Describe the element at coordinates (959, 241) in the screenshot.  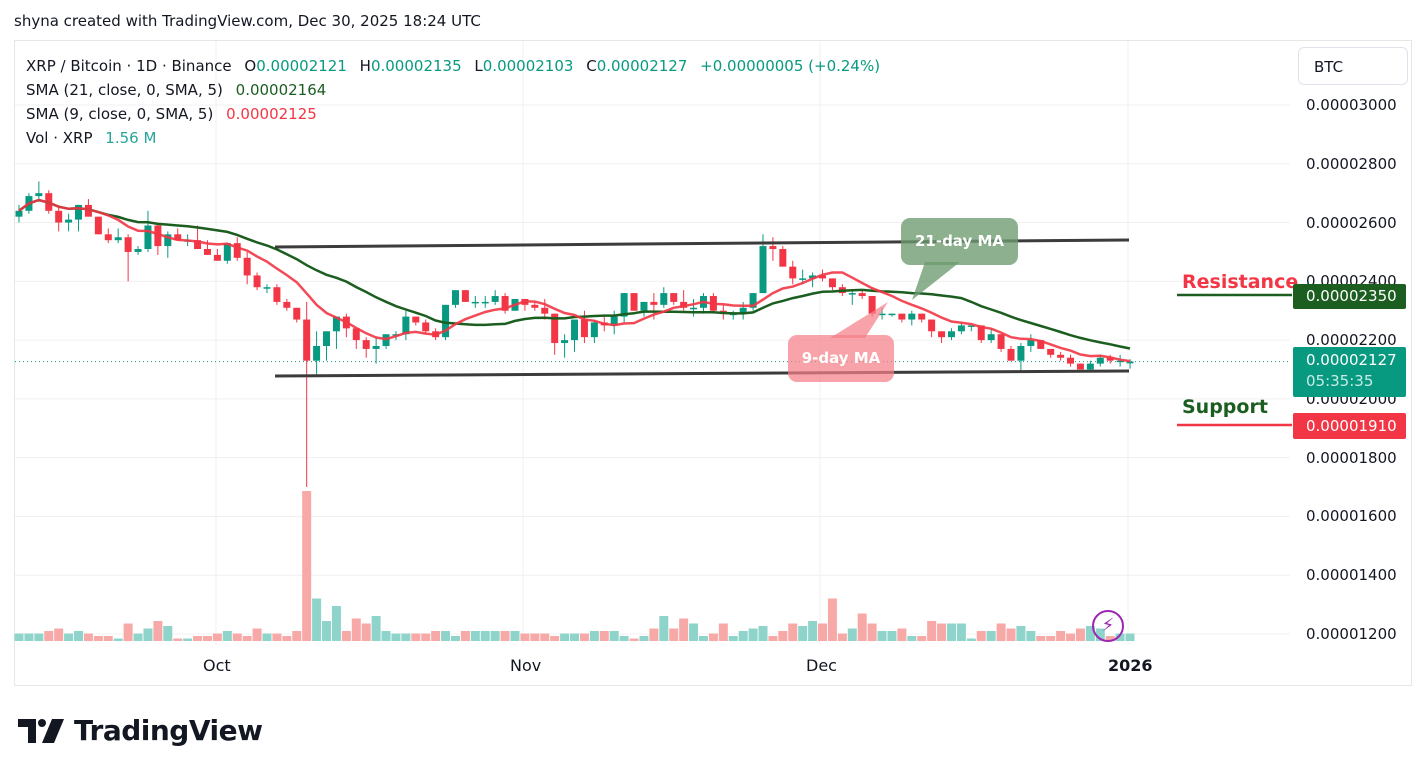
I see `ma21-callout: 21-day MA` at that location.